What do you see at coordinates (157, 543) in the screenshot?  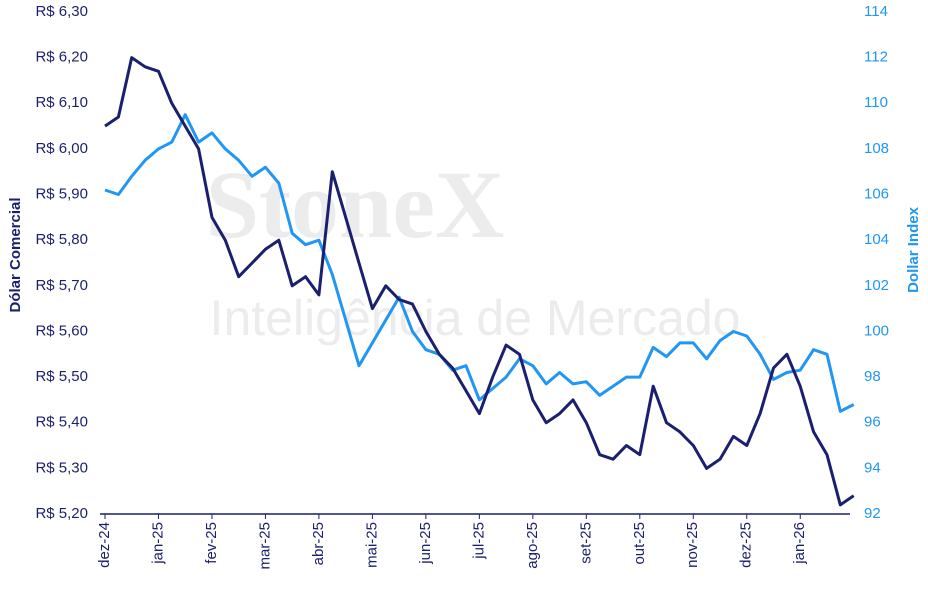 I see `x-tick-label: jan-25` at bounding box center [157, 543].